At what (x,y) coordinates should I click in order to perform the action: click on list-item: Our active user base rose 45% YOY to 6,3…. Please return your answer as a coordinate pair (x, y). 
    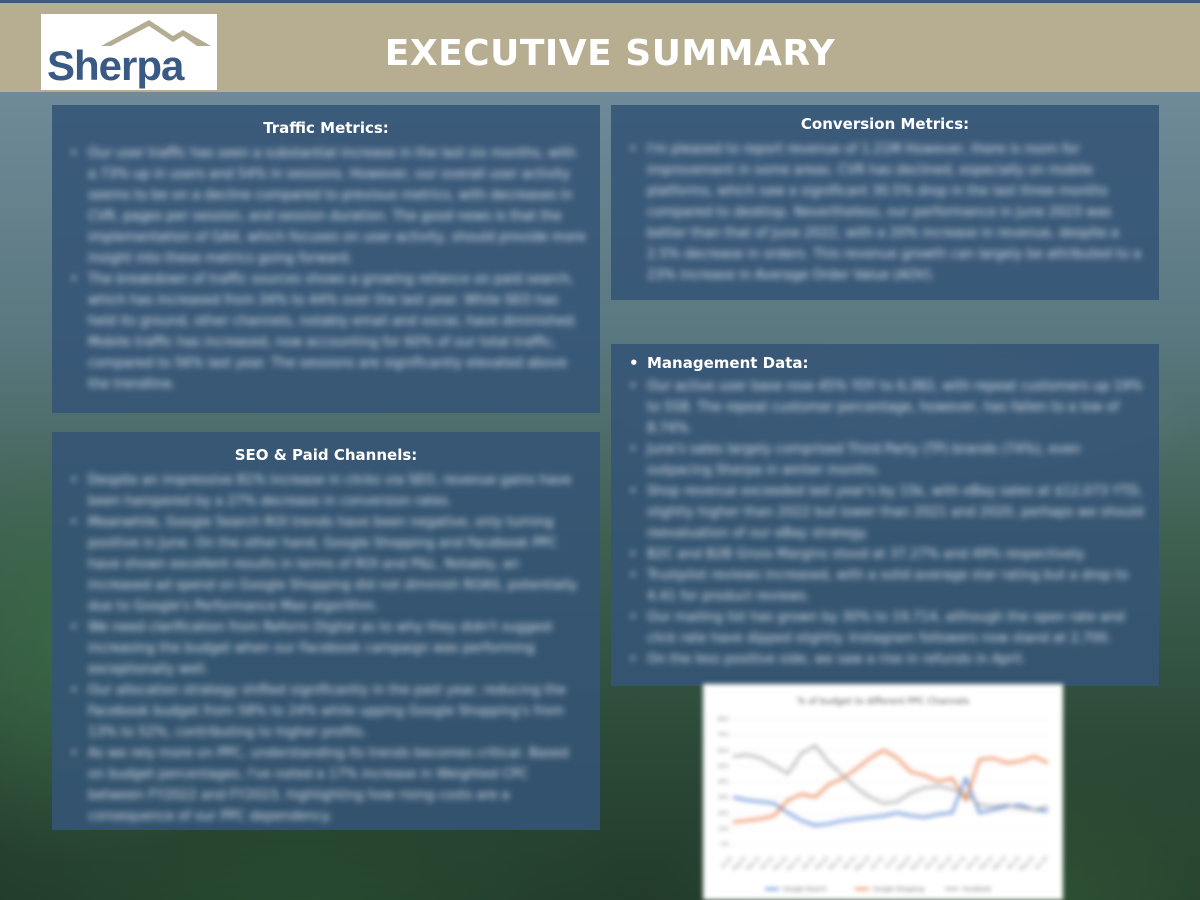
    Looking at the image, I should click on (885, 407).